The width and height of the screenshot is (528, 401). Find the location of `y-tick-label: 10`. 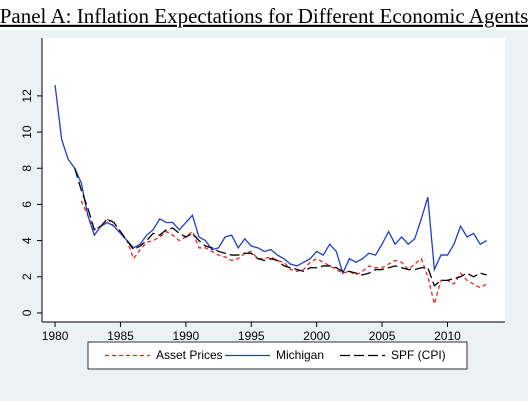

y-tick-label: 10 is located at coordinates (27, 132).